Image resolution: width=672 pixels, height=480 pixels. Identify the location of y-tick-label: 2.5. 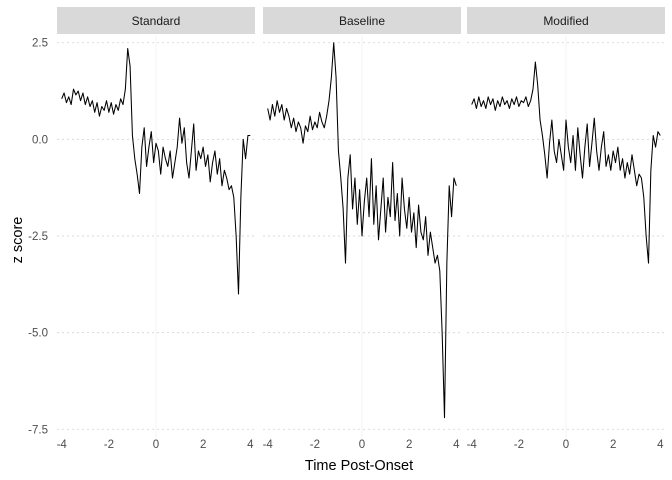
(40, 44).